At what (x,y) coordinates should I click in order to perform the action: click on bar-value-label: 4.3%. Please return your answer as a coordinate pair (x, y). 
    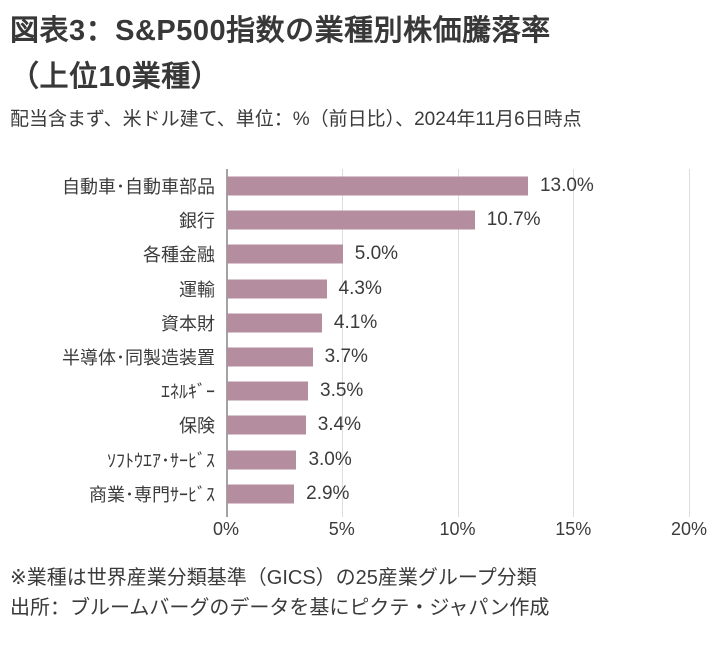
    Looking at the image, I should click on (360, 288).